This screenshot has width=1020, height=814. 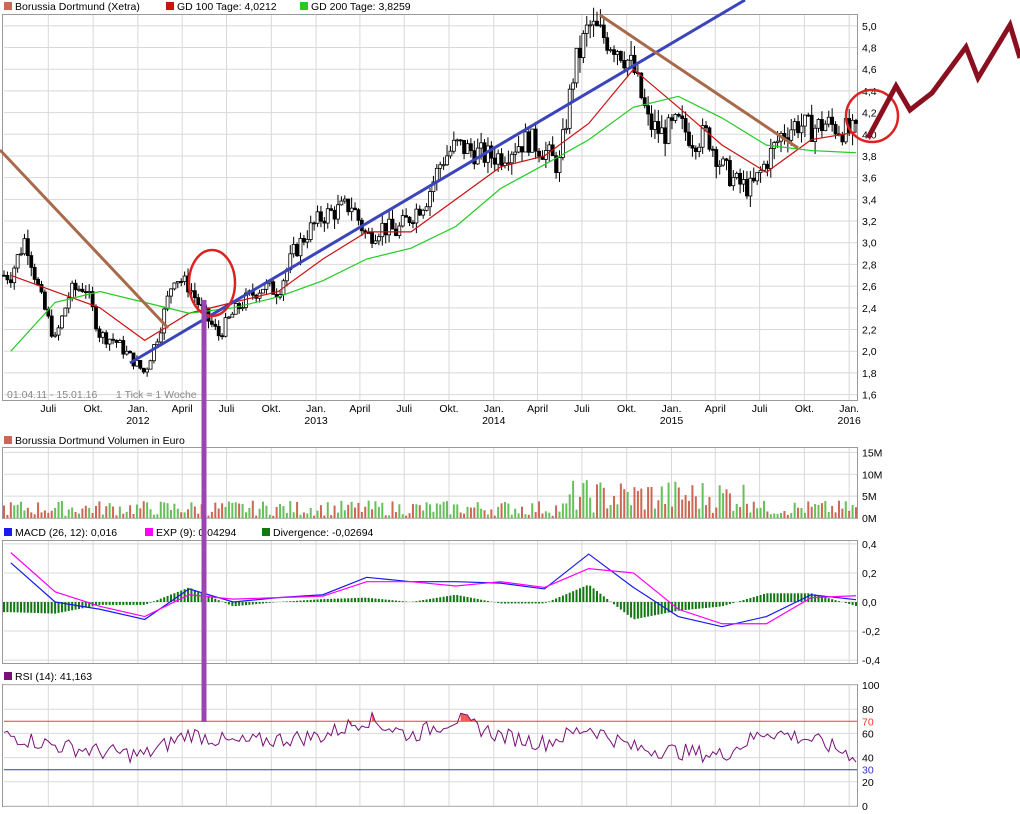 I want to click on x-month-label: Okt., so click(x=804, y=409).